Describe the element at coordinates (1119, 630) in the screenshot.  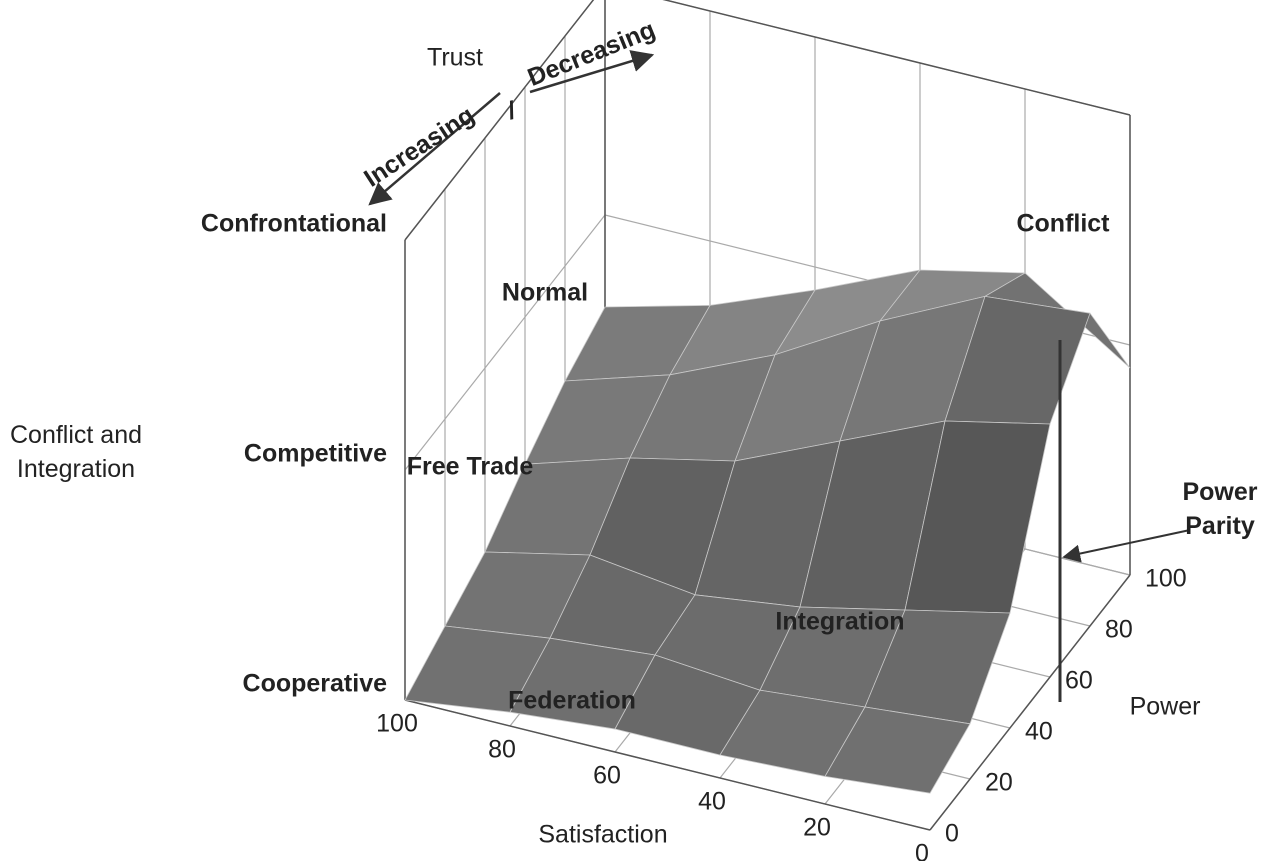
I see `y-tick-label: 80` at that location.